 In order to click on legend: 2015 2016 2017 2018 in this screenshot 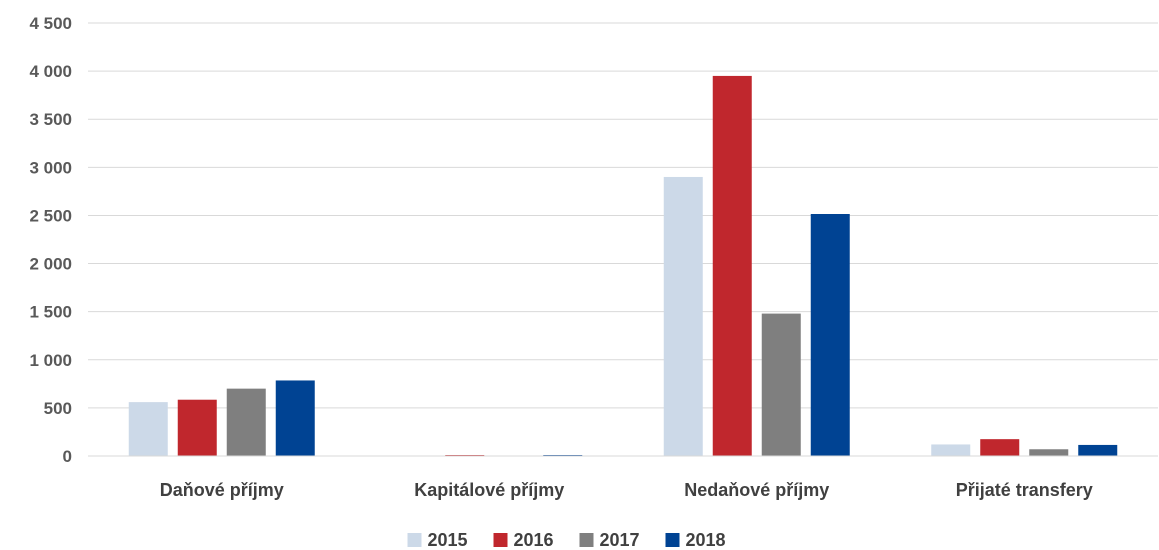, I will do `click(566, 540)`.